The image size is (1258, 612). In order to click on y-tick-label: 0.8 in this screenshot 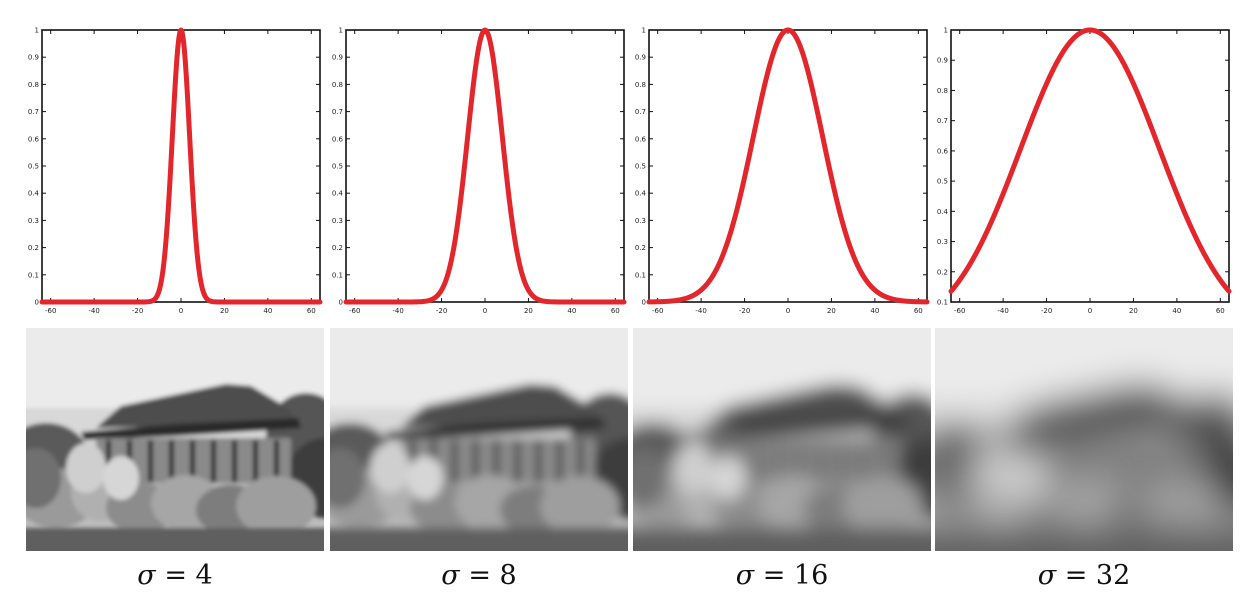, I will do `click(640, 85)`.